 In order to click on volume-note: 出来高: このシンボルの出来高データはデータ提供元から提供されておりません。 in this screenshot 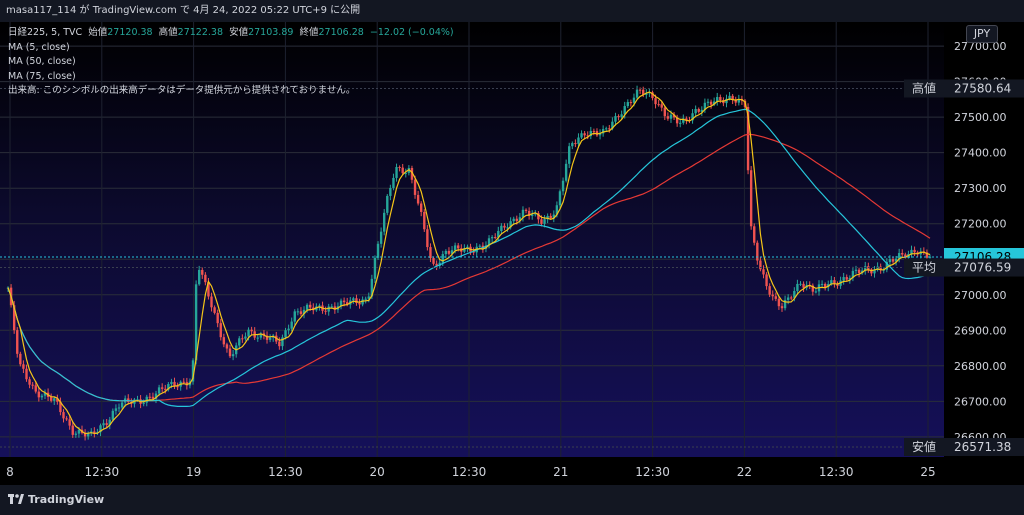, I will do `click(182, 90)`.